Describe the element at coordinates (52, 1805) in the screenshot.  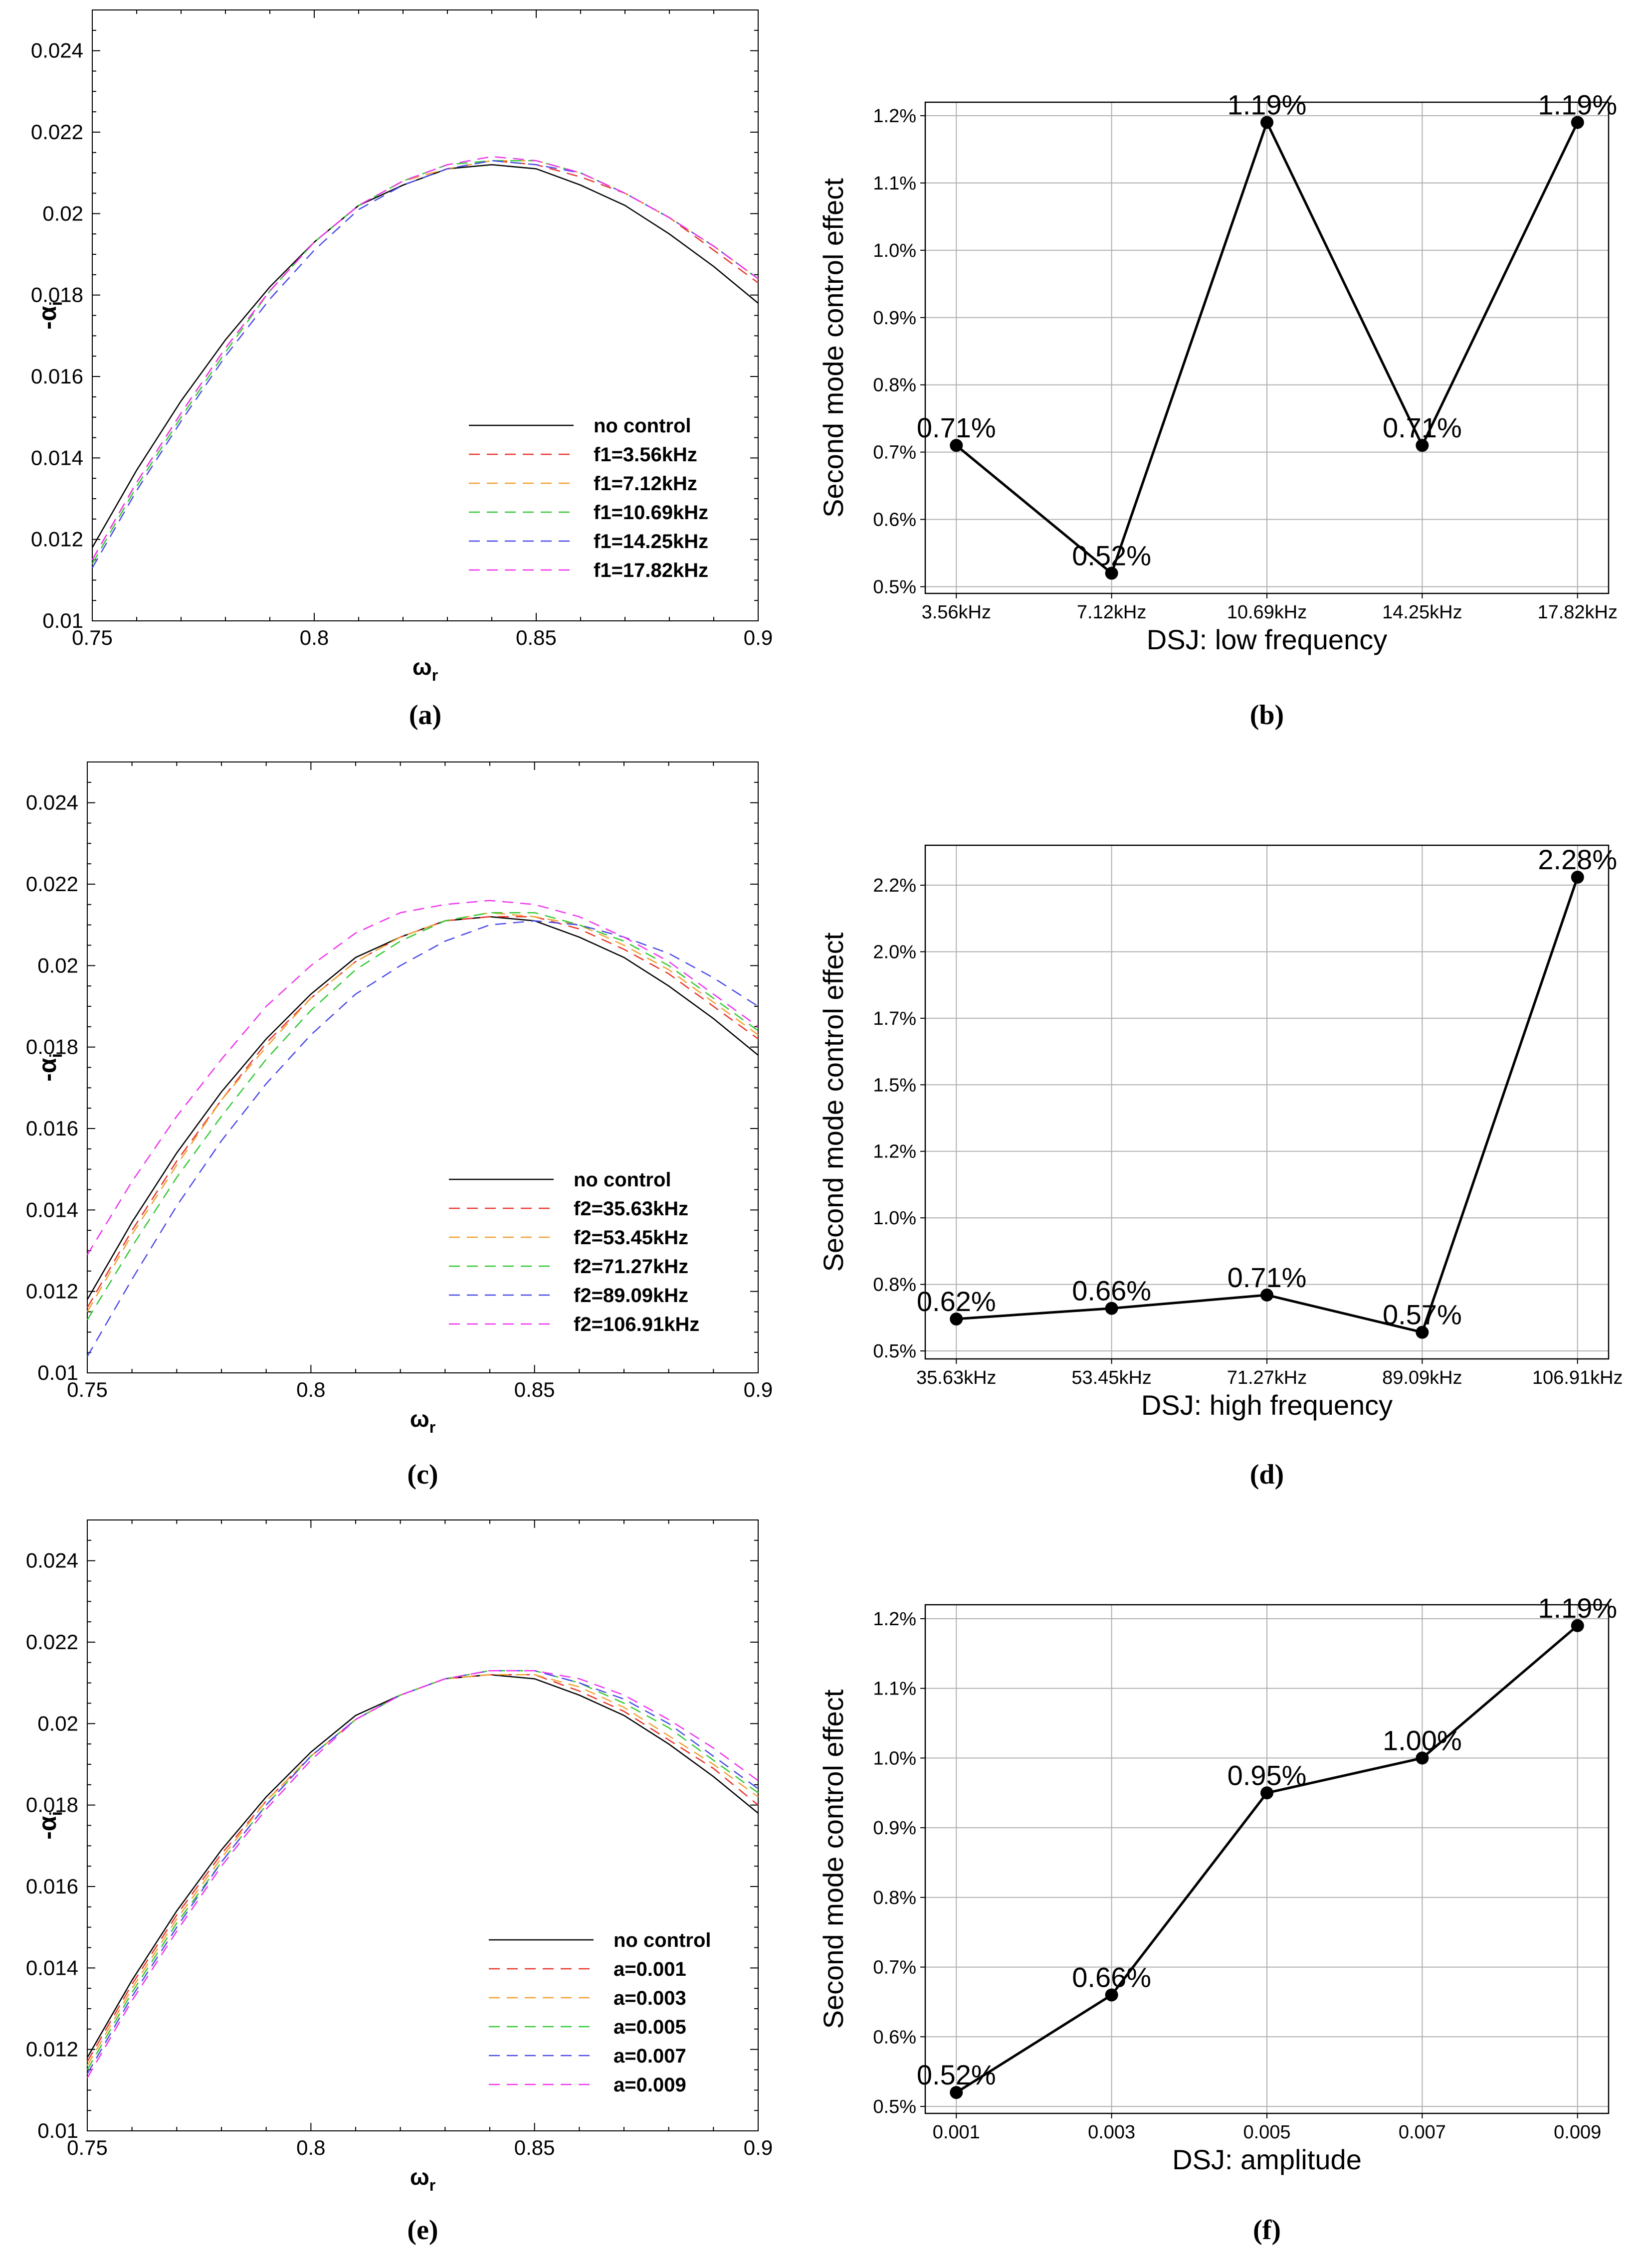
I see `y-tick-label: 0.018` at that location.